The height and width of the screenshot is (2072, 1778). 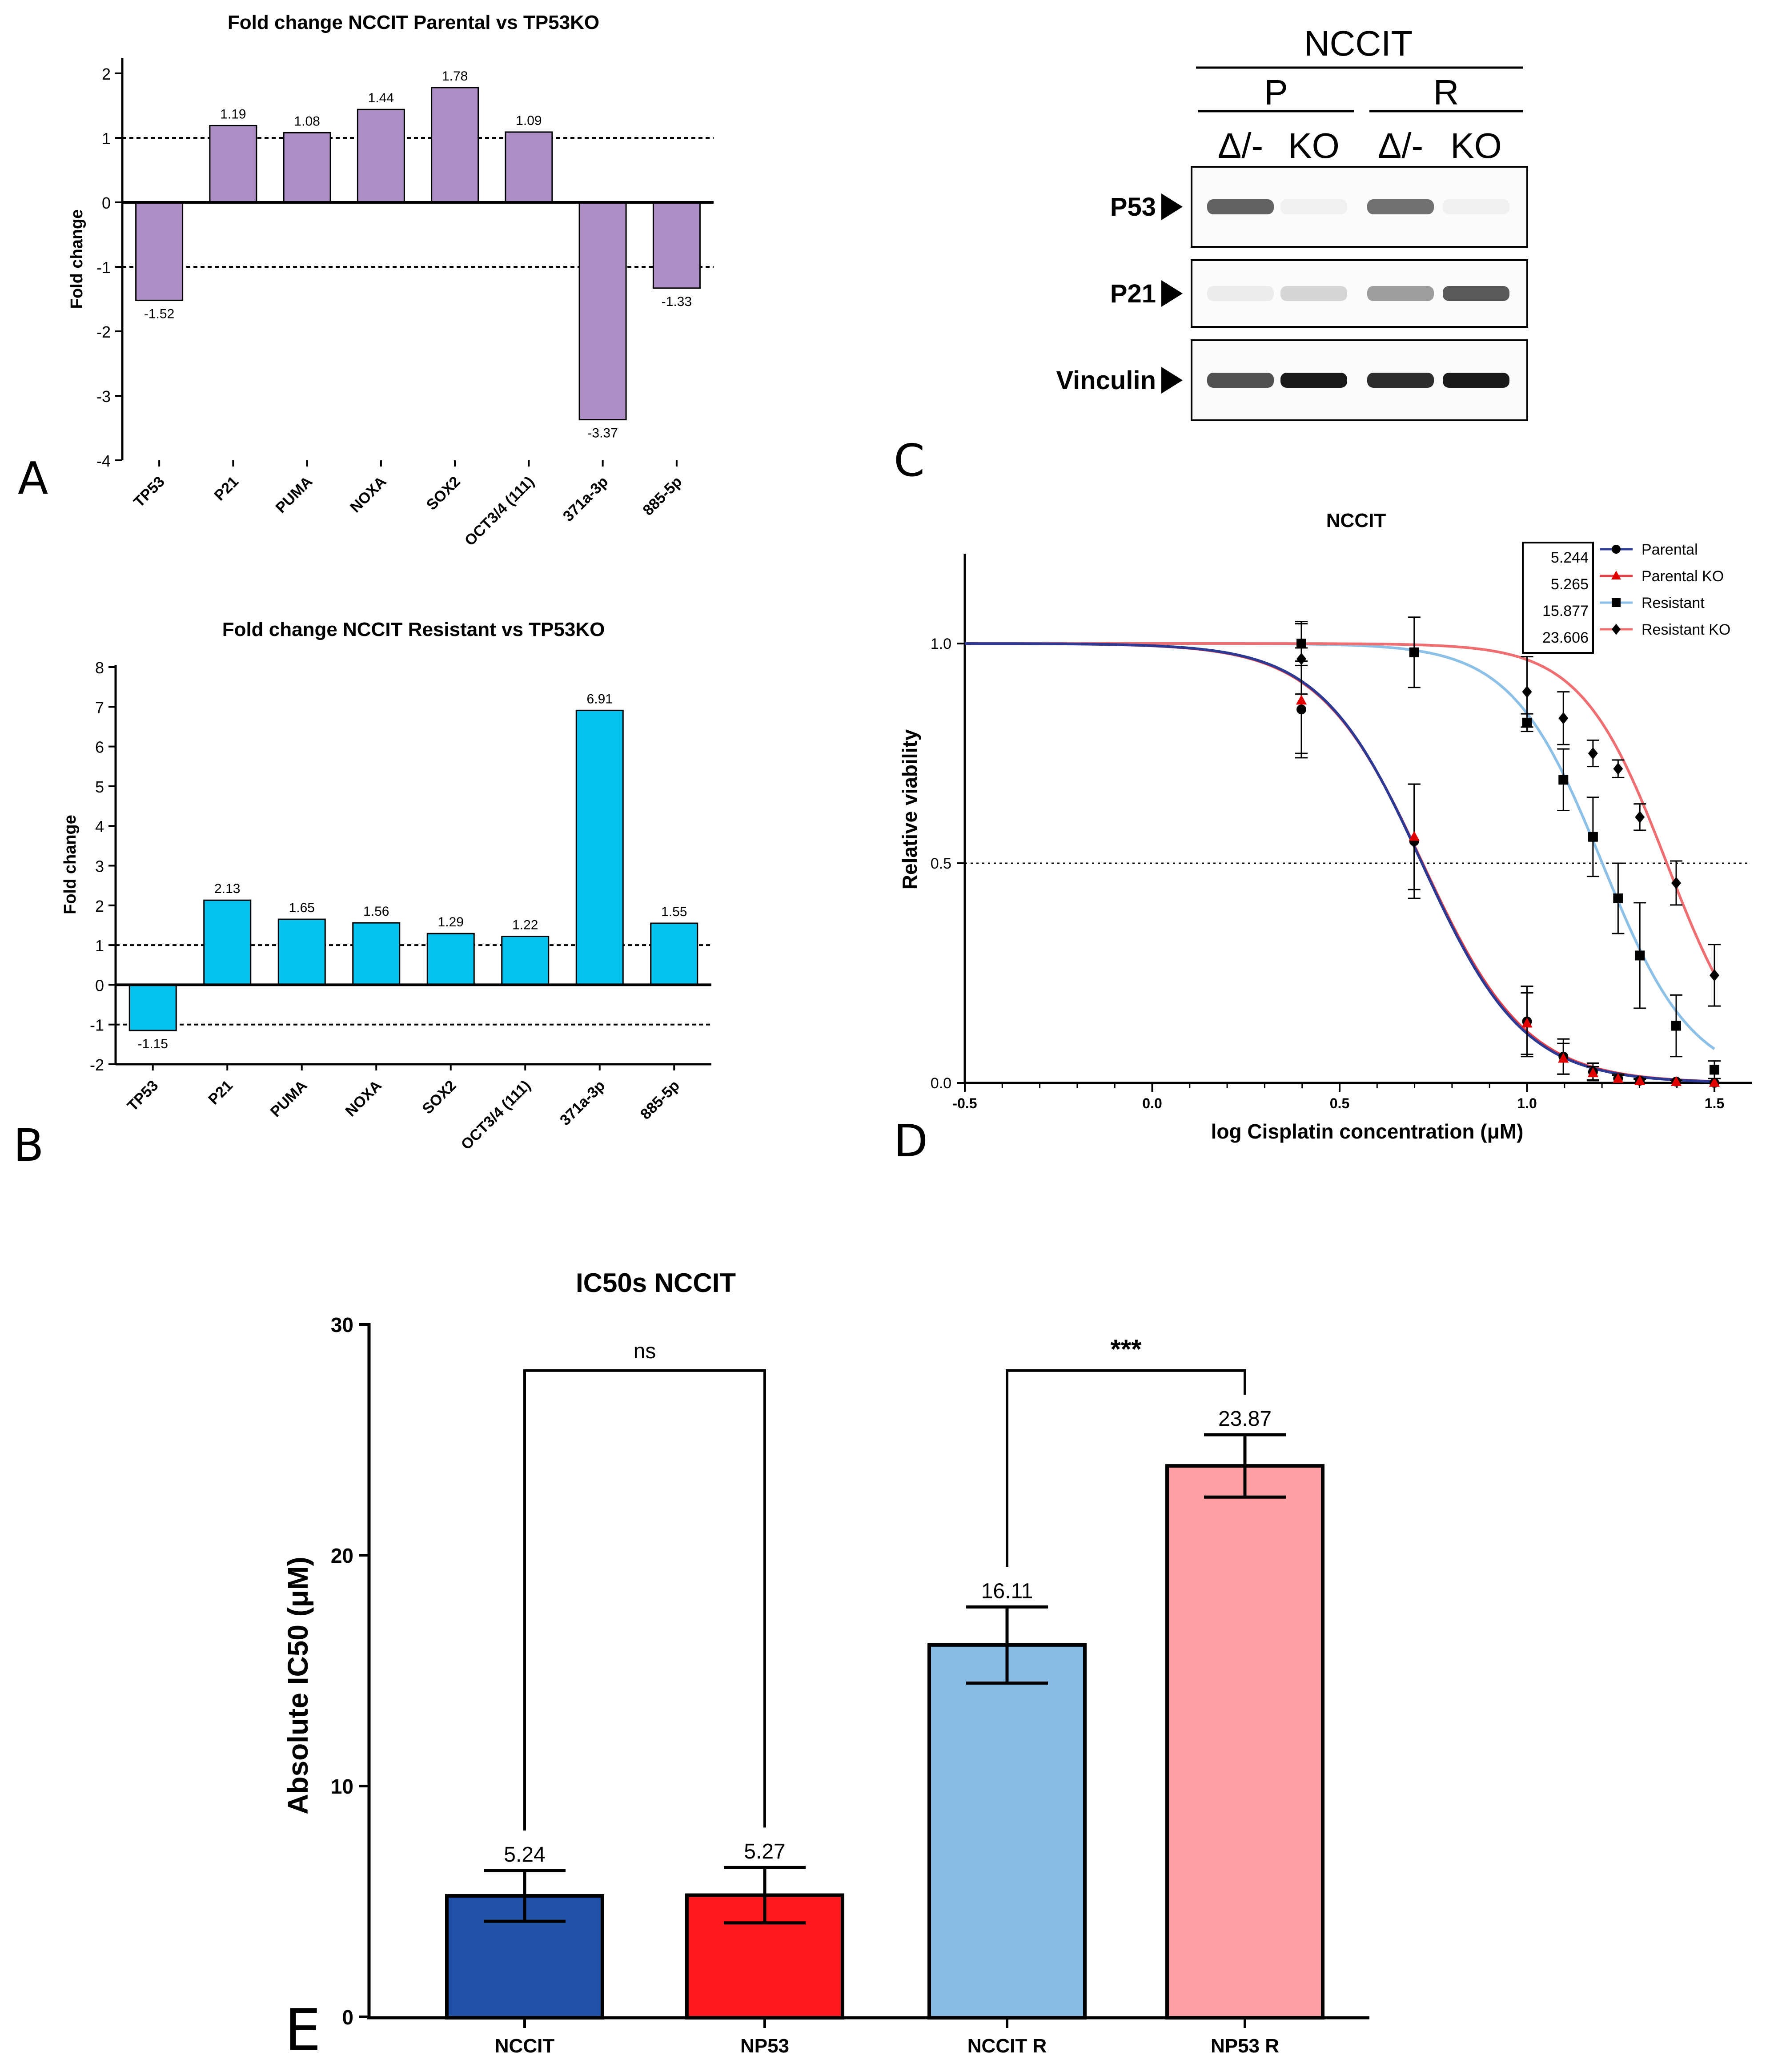 I want to click on bar-OCT3/4 (111), so click(x=526, y=961).